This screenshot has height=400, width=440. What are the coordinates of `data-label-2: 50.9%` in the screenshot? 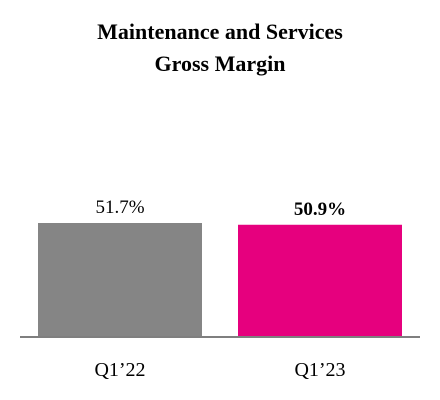 It's located at (320, 209).